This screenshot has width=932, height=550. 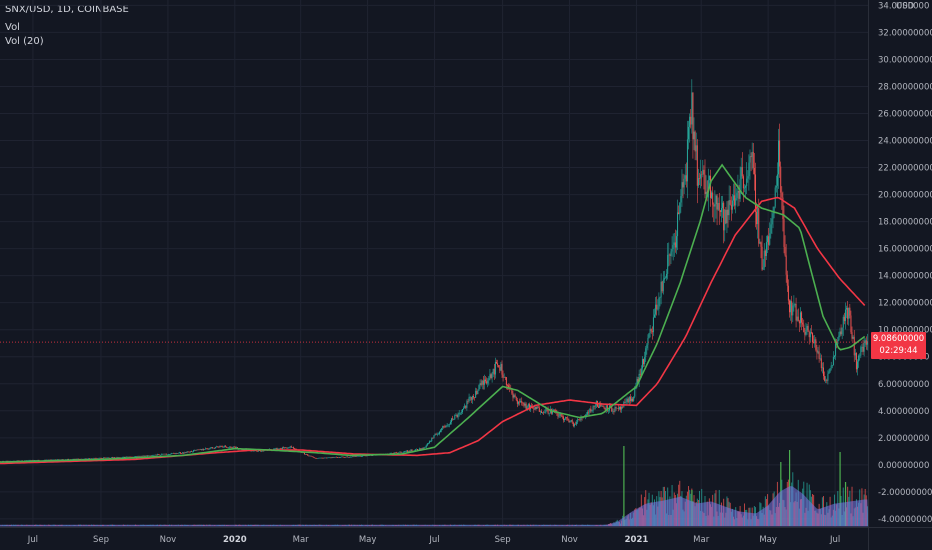 What do you see at coordinates (903, 385) in the screenshot?
I see `price-tick-label: 6.00000000` at bounding box center [903, 385].